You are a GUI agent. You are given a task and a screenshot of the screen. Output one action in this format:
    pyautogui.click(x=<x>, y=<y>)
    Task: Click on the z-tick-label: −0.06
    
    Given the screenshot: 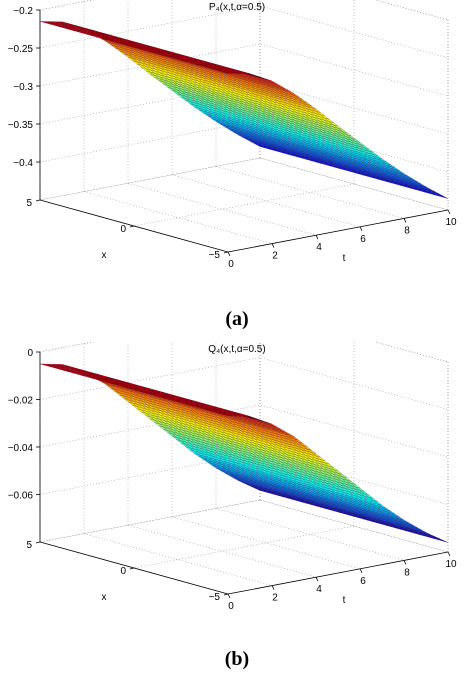 What is the action you would take?
    pyautogui.click(x=21, y=496)
    